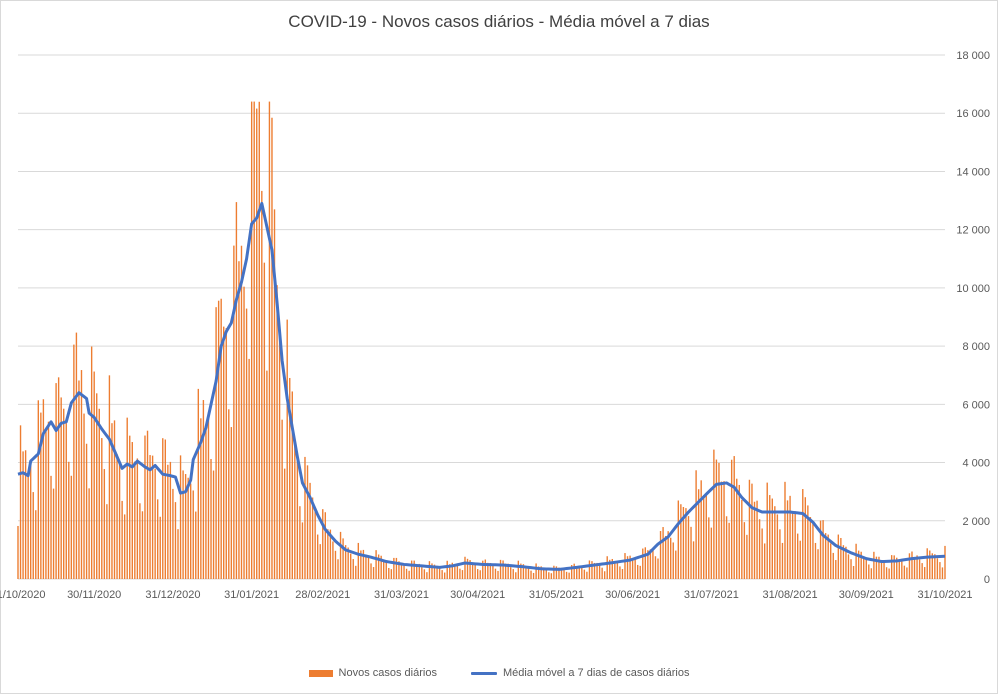 The height and width of the screenshot is (694, 998). Describe the element at coordinates (556, 595) in the screenshot. I see `x-tick-label: 31/05/2021` at that location.